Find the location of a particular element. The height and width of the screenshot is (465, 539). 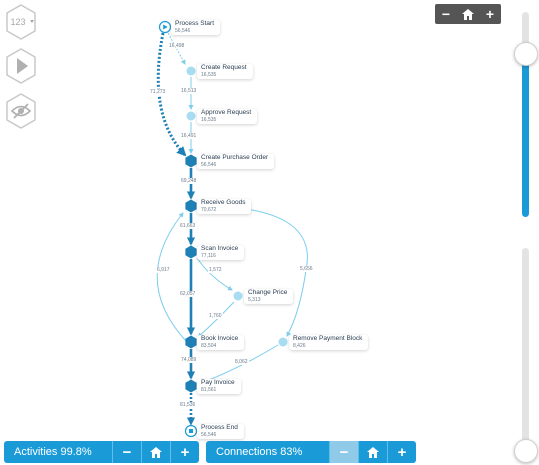

node-name: Pay Invoice is located at coordinates (218, 382).